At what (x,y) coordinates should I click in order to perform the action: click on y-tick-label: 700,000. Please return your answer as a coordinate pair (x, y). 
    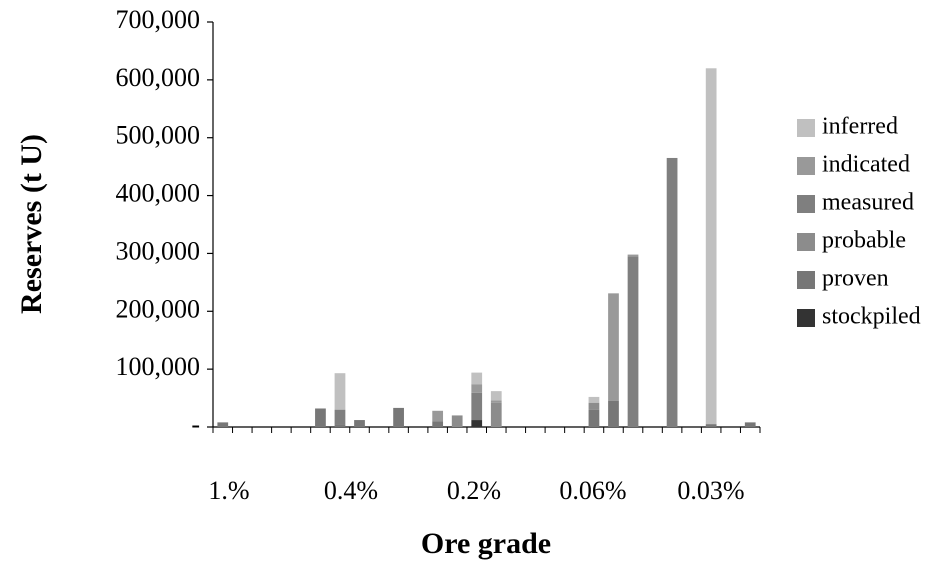
    Looking at the image, I should click on (158, 19).